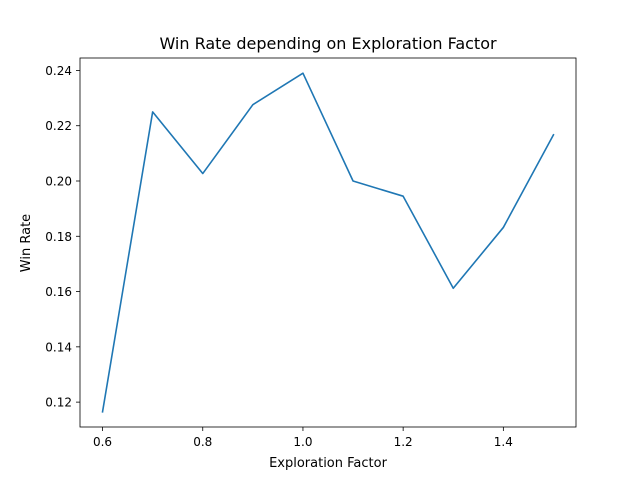 The width and height of the screenshot is (640, 480). Describe the element at coordinates (302, 442) in the screenshot. I see `x-tick-label: 1.0` at that location.